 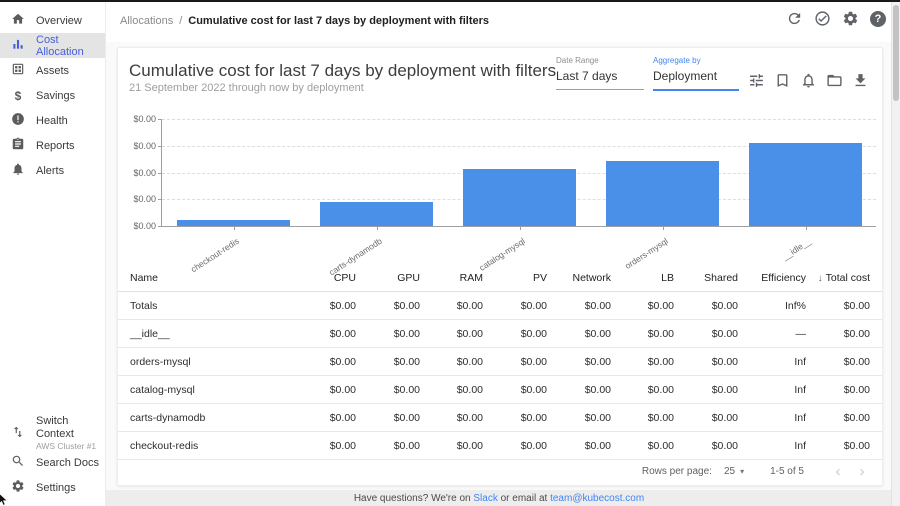 I want to click on column-header-name: Name, so click(x=205, y=278).